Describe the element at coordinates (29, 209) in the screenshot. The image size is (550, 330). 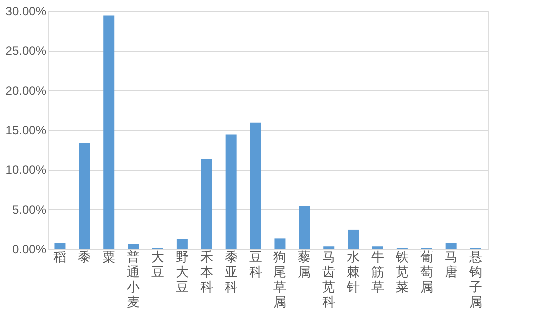
I see `y-tick-label: 5.00%` at that location.